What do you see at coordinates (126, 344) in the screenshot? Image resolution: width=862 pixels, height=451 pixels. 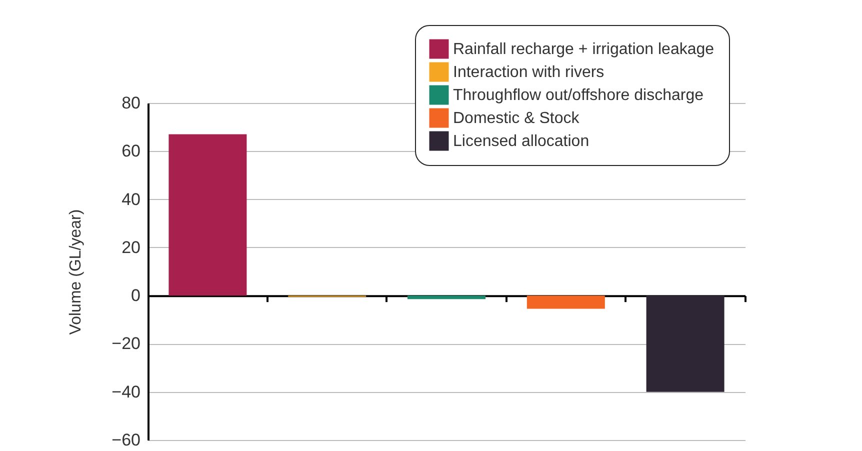 I see `y-tick-label: −20` at bounding box center [126, 344].